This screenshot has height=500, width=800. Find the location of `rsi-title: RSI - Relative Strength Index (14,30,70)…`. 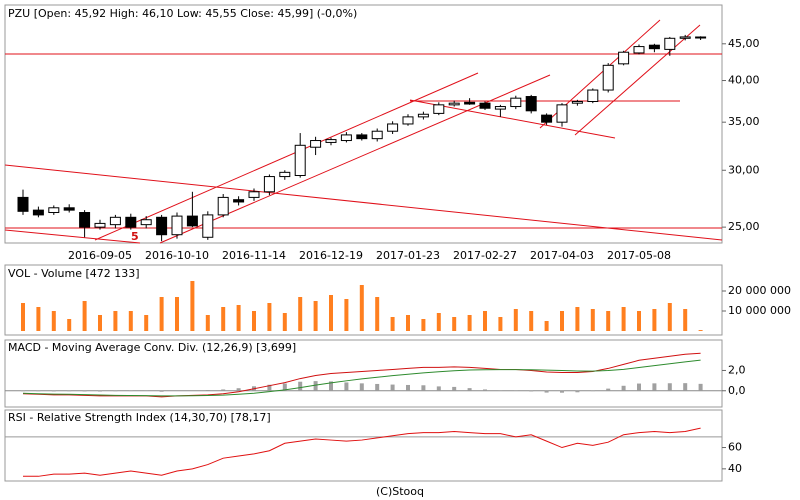

rsi-title: RSI - Relative Strength Index (14,30,70)… is located at coordinates (139, 417).